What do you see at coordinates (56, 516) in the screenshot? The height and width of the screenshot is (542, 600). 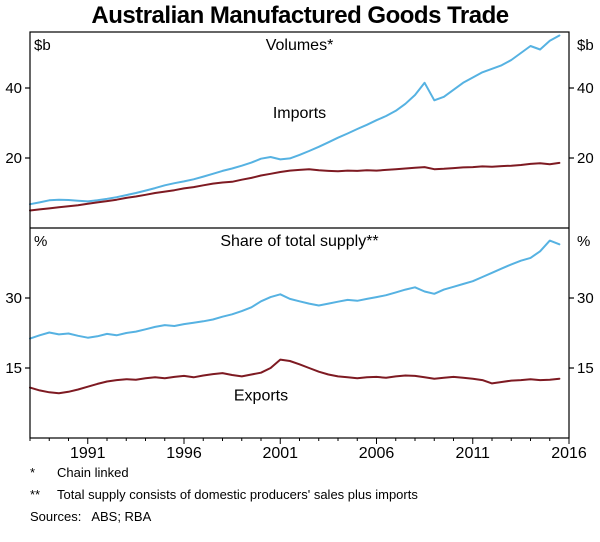 I see `sources-label: Sources:` at bounding box center [56, 516].